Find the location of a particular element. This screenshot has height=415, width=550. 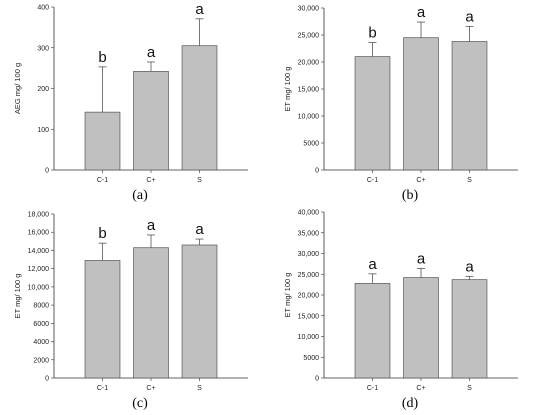

y-tick-label: 300 is located at coordinates (43, 48).